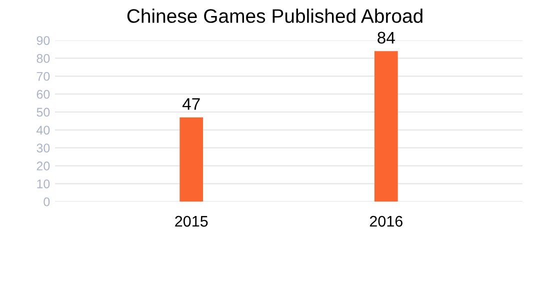 The width and height of the screenshot is (550, 288). I want to click on y-tick-label: 90, so click(43, 40).